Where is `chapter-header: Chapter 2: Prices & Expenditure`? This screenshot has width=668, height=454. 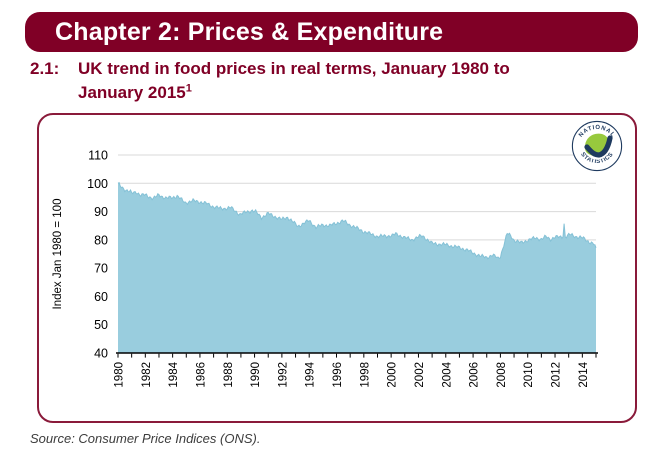
chapter-header: Chapter 2: Prices & Expenditure is located at coordinates (331, 32).